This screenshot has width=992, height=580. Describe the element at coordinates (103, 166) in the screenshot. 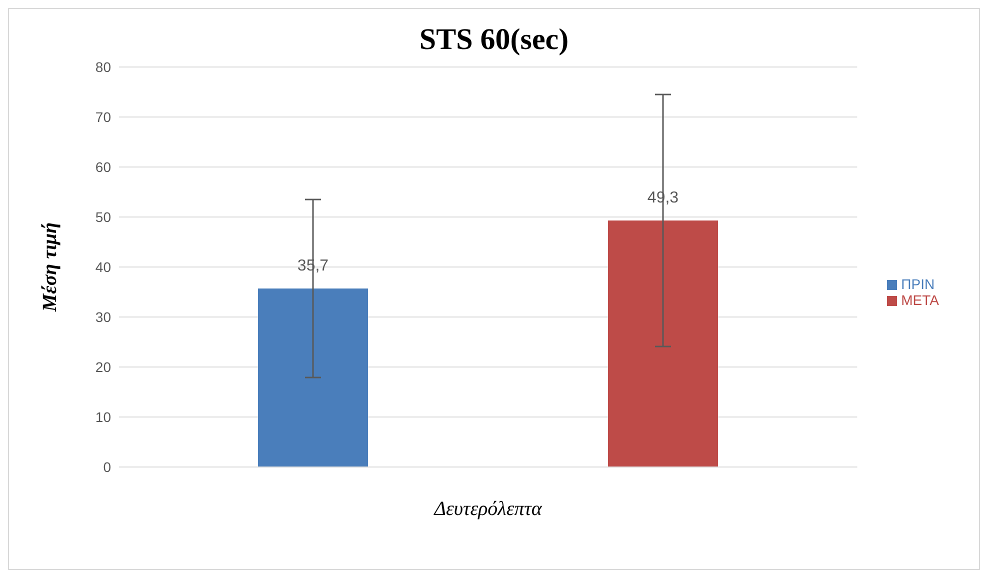

I see `y-tick-label: 60` at that location.